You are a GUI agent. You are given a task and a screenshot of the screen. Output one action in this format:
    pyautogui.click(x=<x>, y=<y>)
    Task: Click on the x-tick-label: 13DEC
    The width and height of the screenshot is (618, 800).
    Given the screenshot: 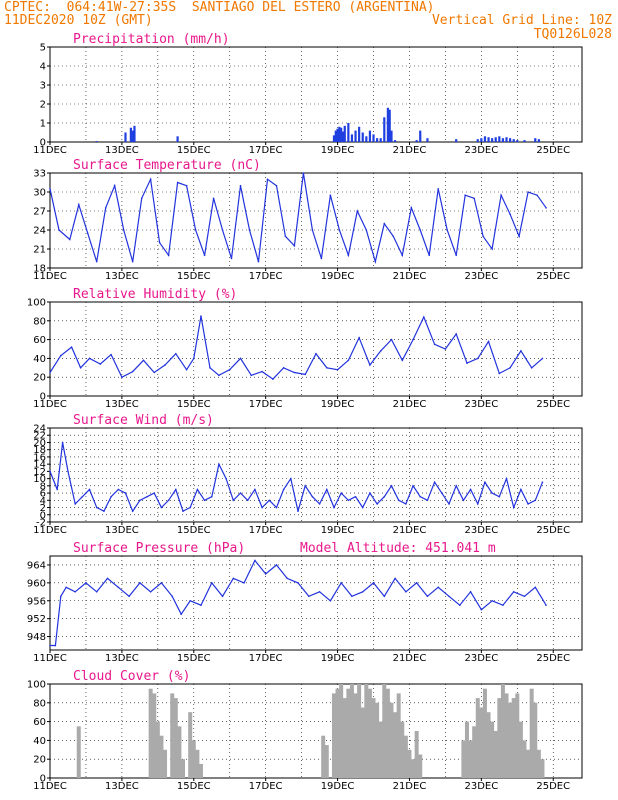 What is the action you would take?
    pyautogui.click(x=122, y=404)
    